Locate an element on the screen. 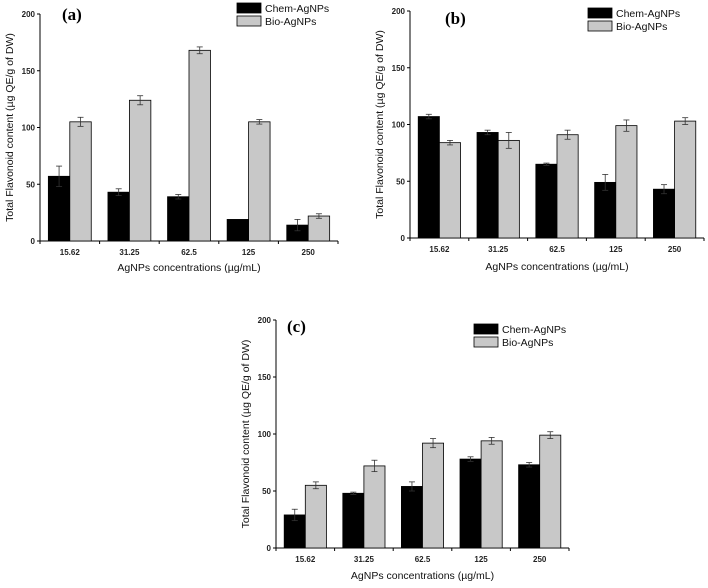 Image resolution: width=708 pixels, height=588 pixels. panel-label: (a) is located at coordinates (72, 14).